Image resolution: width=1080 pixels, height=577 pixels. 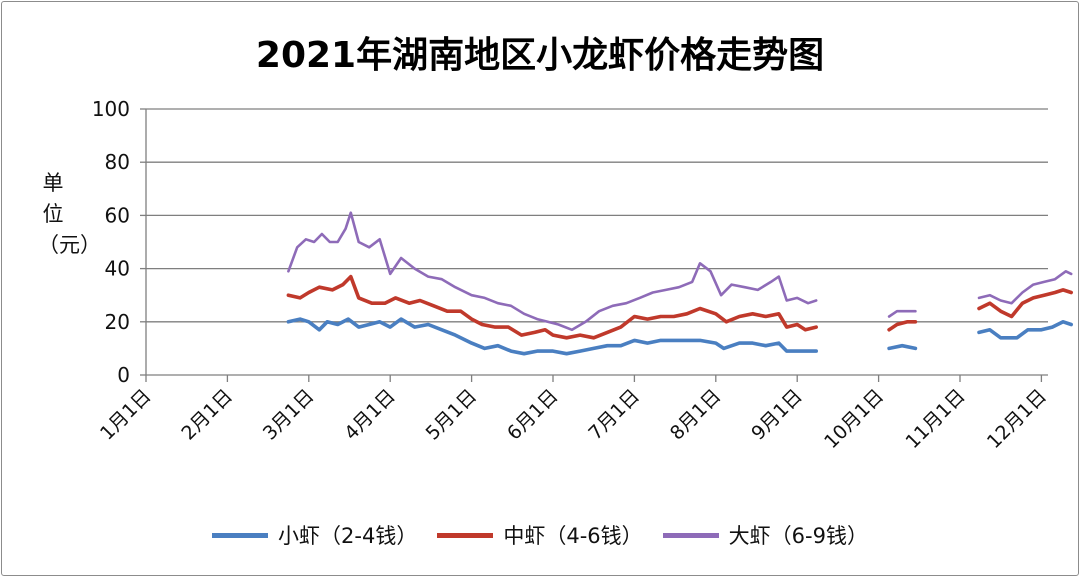 What do you see at coordinates (854, 419) in the screenshot?
I see `x-tick-label: 10月1日` at bounding box center [854, 419].